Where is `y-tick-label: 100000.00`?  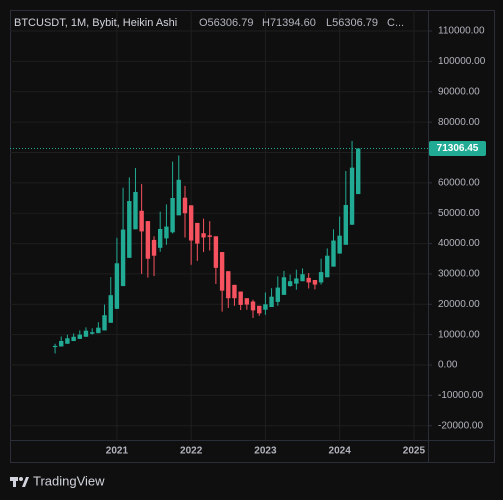
y-tick-label: 100000.00 is located at coordinates (462, 61).